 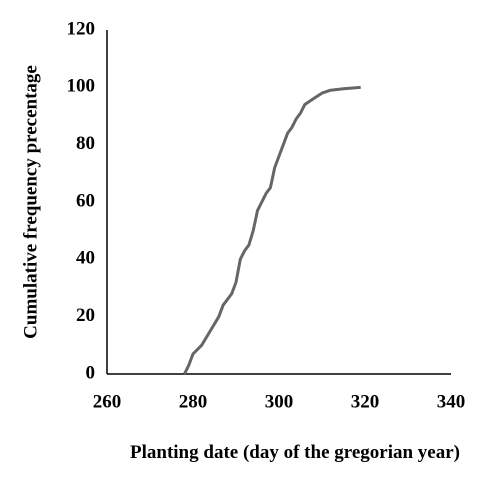 What do you see at coordinates (85, 143) in the screenshot?
I see `y-tick-label: 80` at bounding box center [85, 143].